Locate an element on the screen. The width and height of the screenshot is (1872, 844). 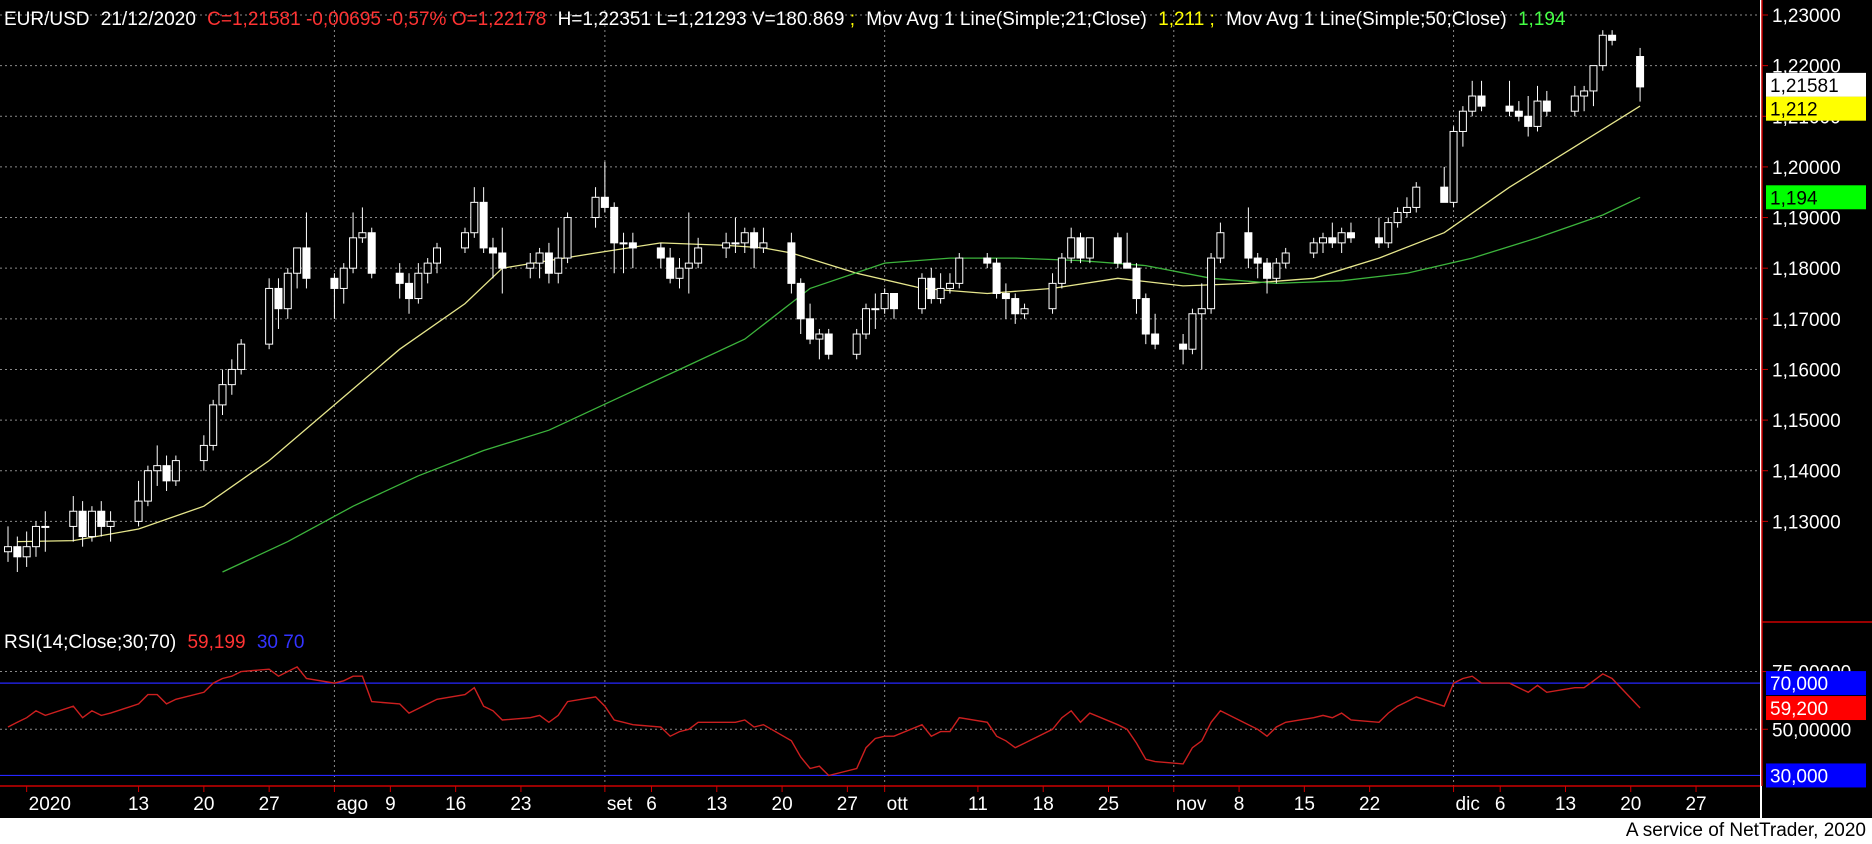
header-change: C=1,21581 -0,00695 -0,57% O=1,22178 is located at coordinates (376, 19).